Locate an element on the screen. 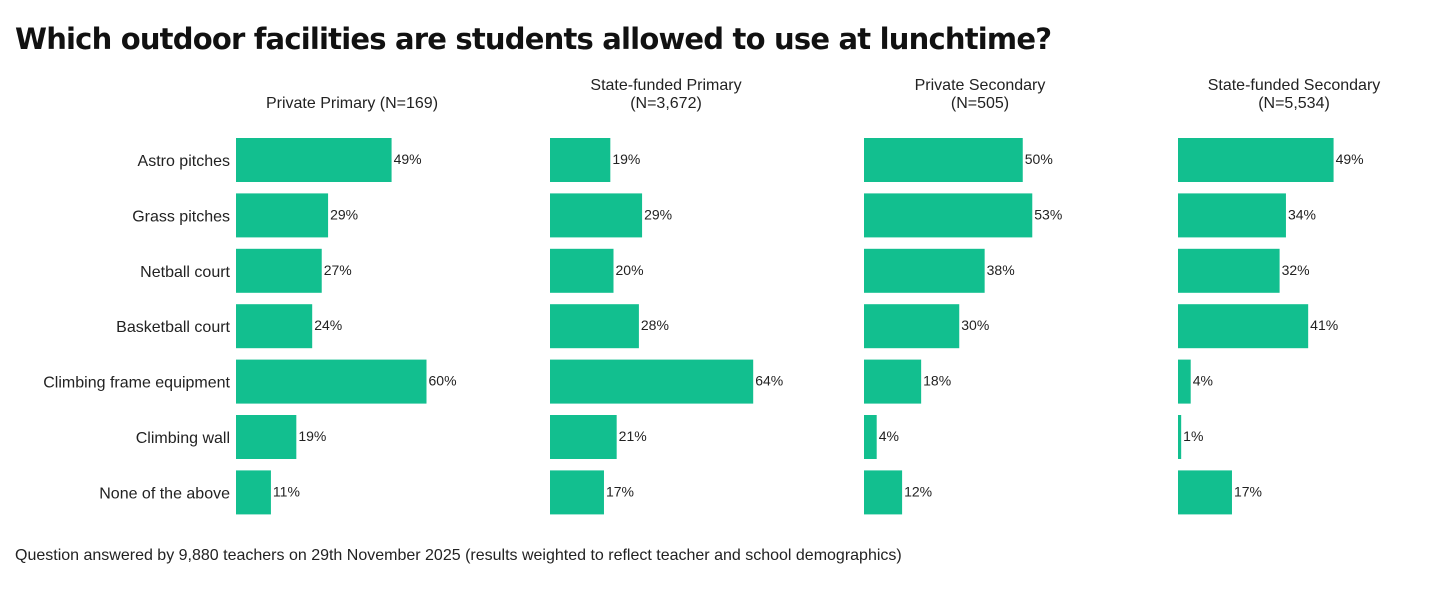 The width and height of the screenshot is (1440, 600). panel-title: (N=3,672) is located at coordinates (666, 103).